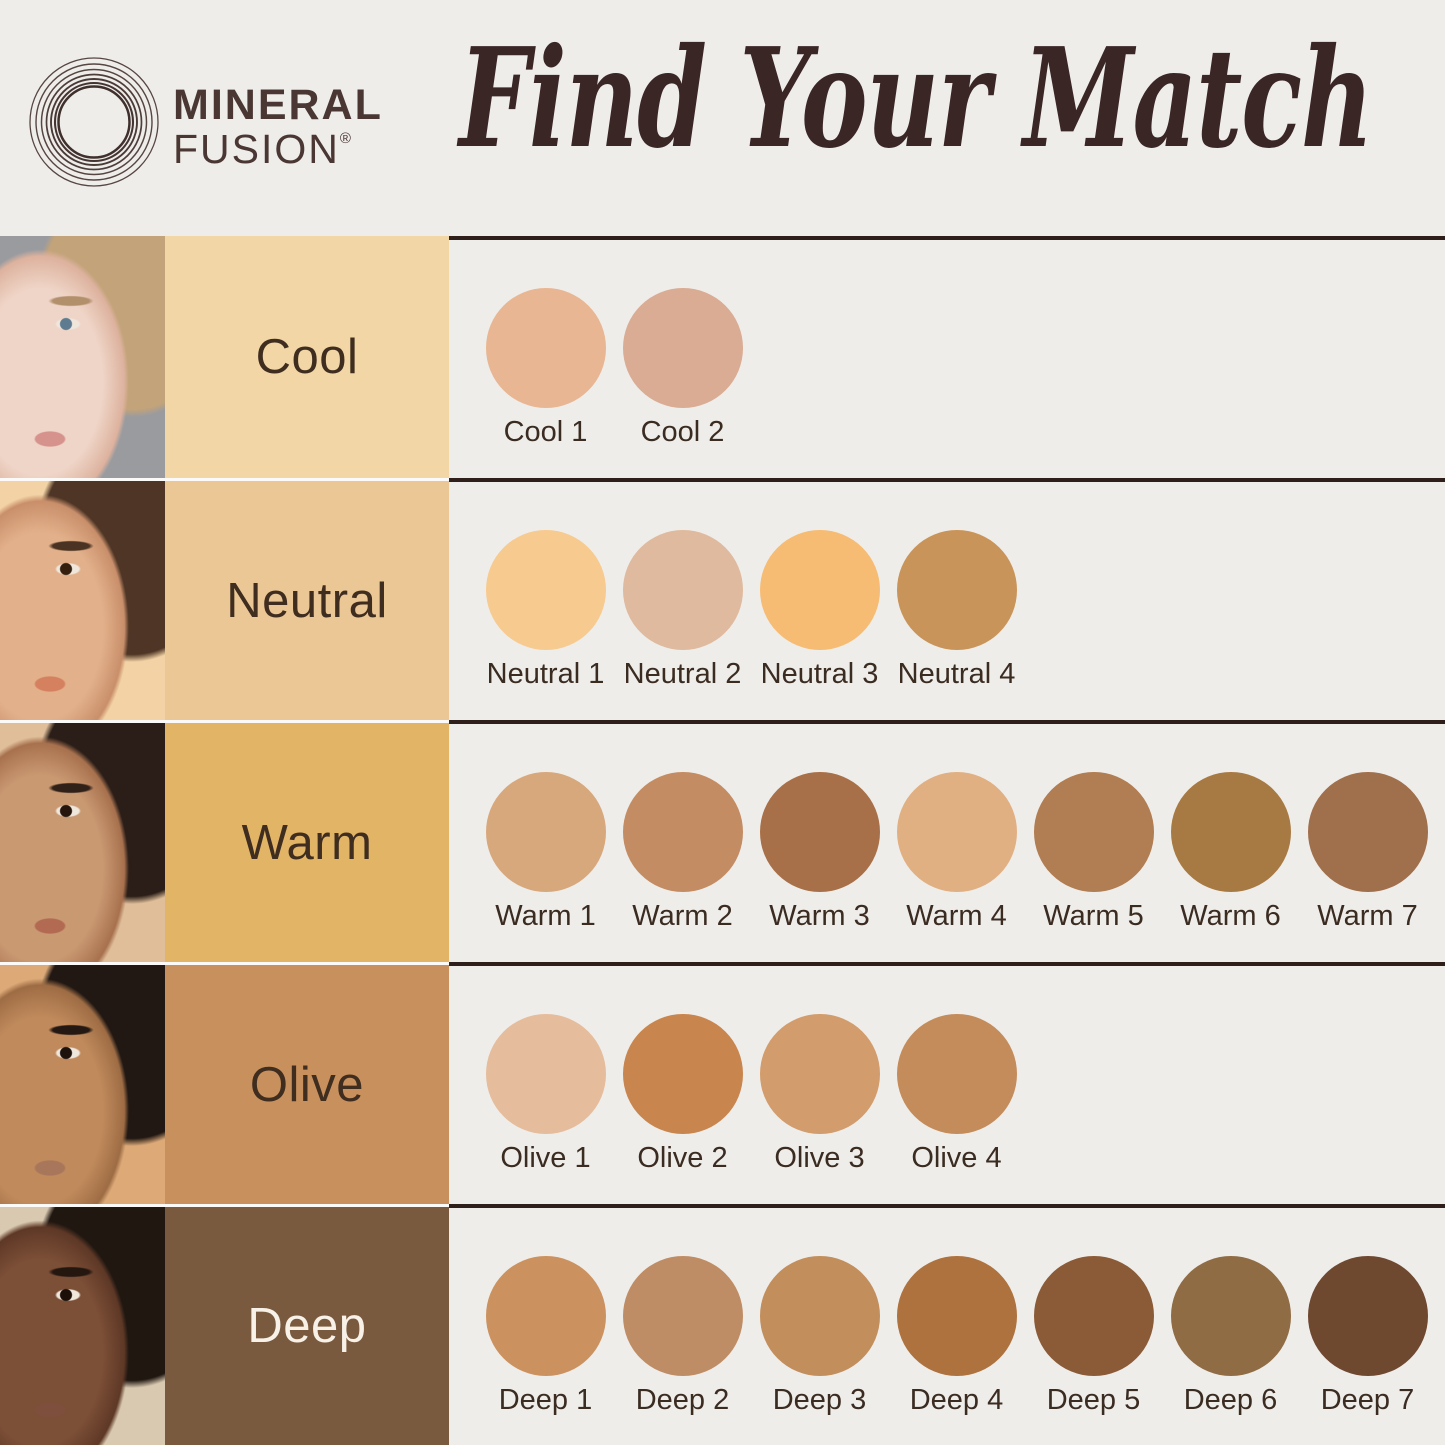 This screenshot has height=1445, width=1445. I want to click on shade-family-box-deep: Deep, so click(307, 1324).